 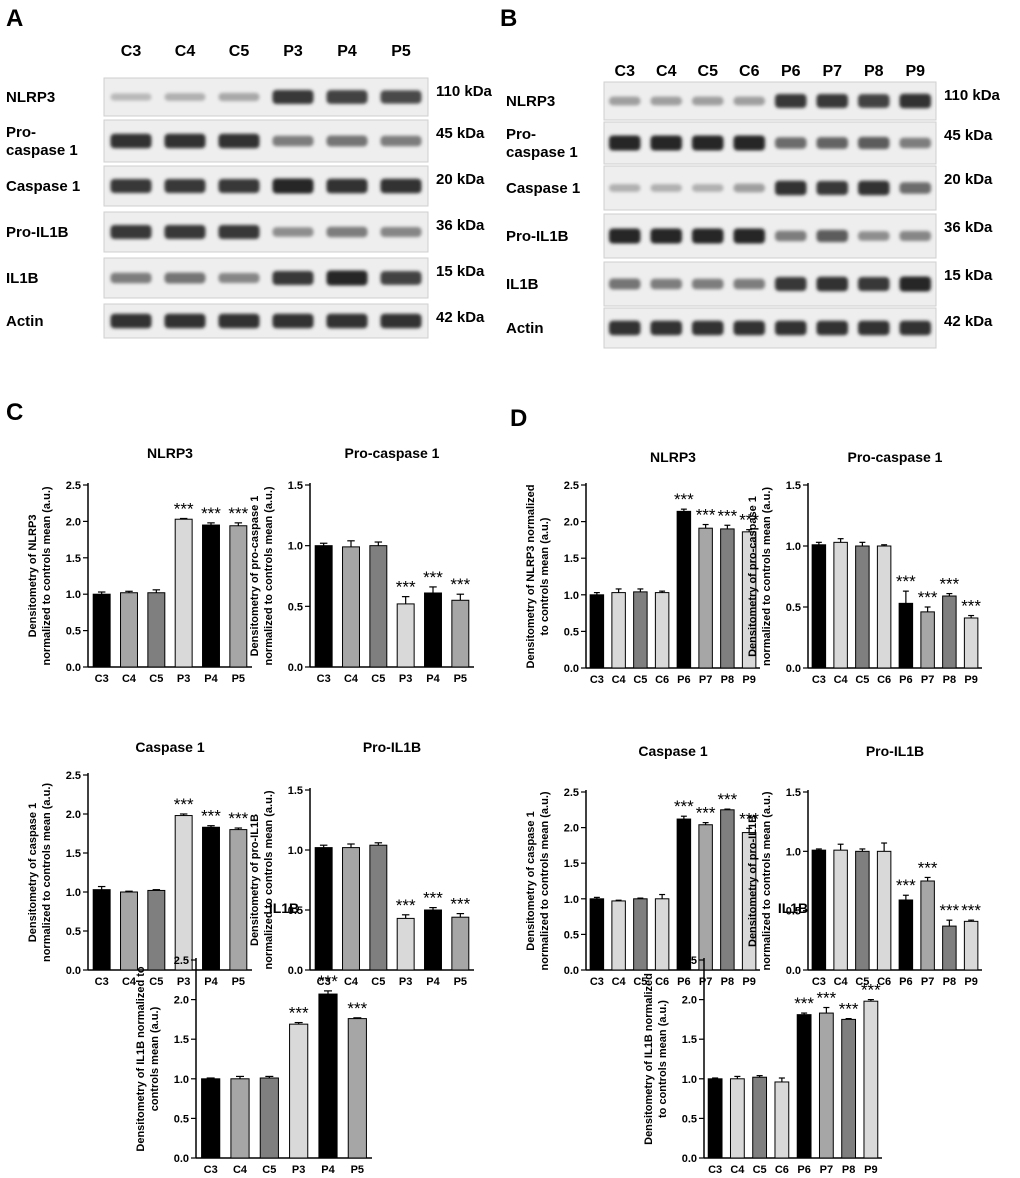 I want to click on blot-kda-label: 45 kDa, so click(x=460, y=133).